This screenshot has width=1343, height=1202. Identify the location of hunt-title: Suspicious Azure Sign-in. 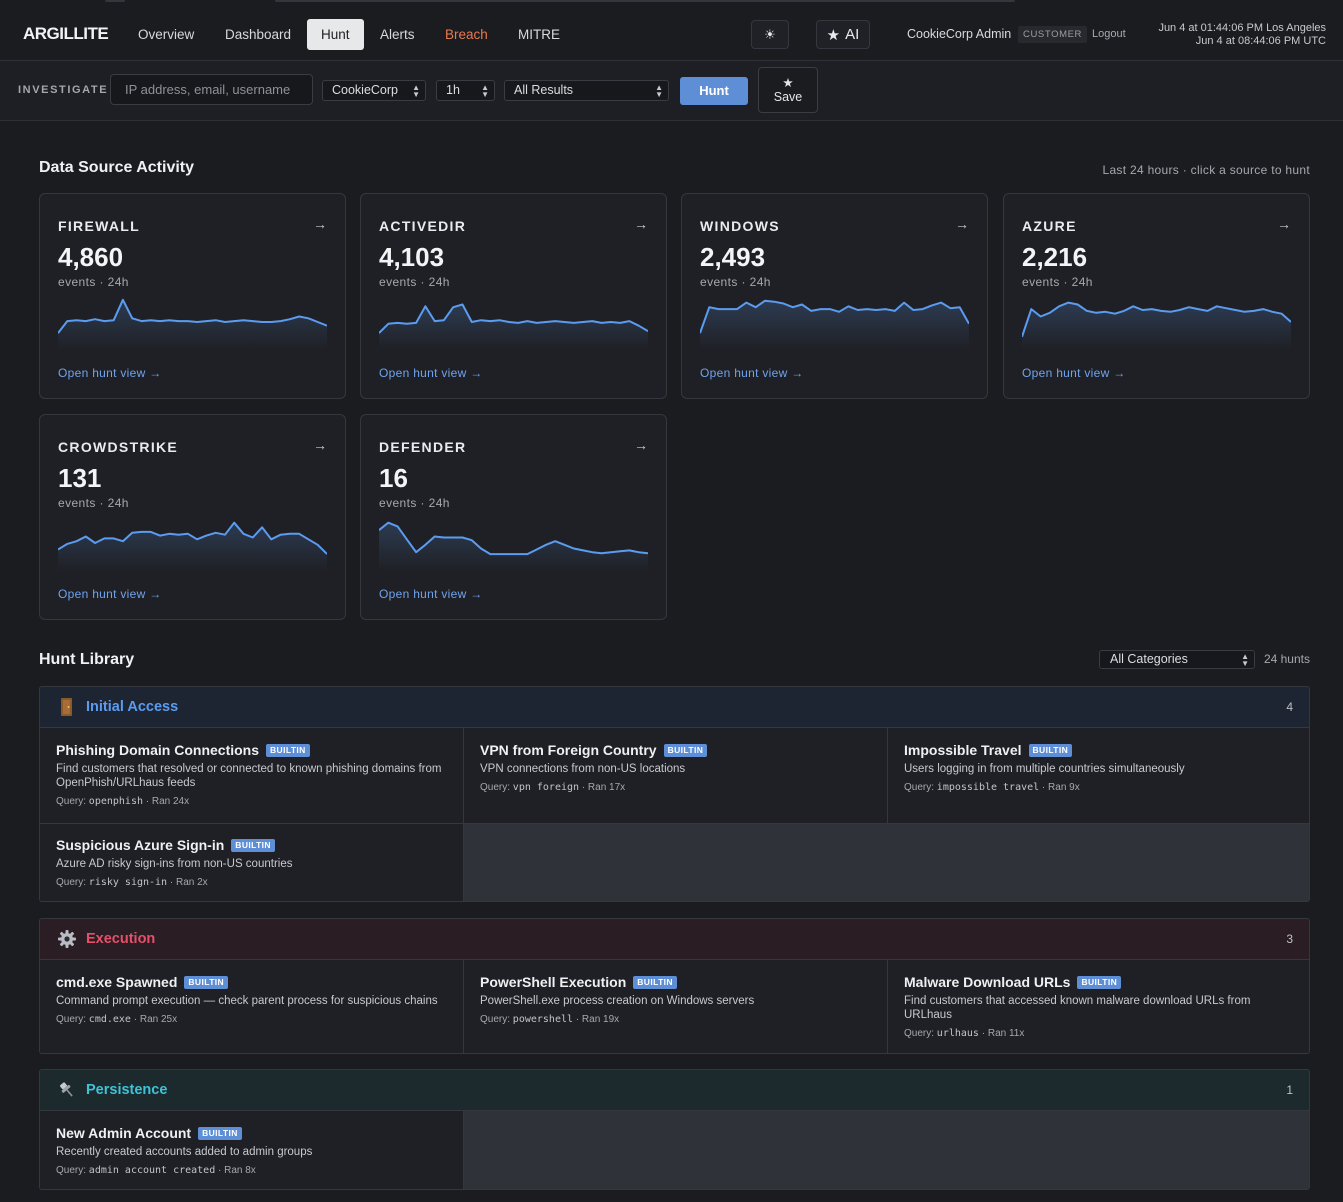
(140, 845).